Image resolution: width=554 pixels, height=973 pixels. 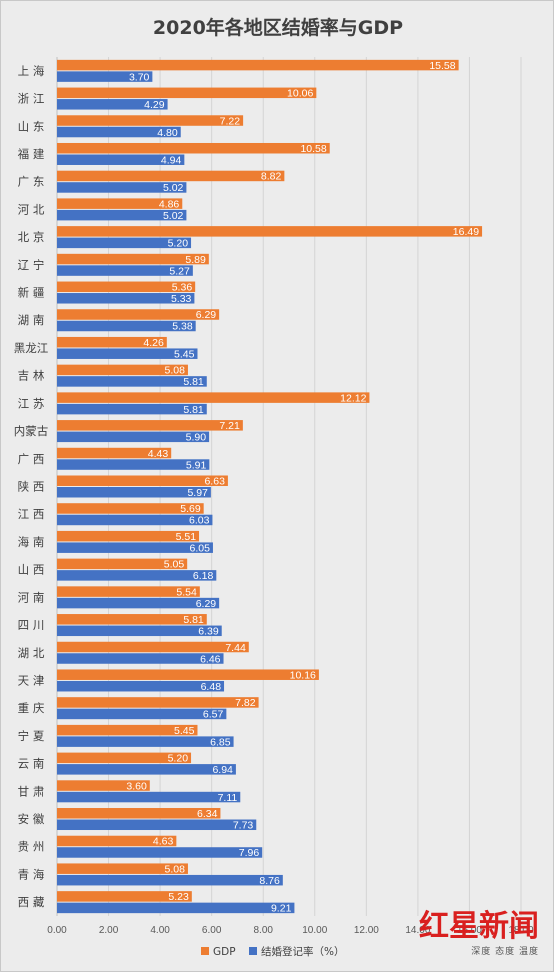 What do you see at coordinates (31, 209) in the screenshot?
I see `category-label: 河 北` at bounding box center [31, 209].